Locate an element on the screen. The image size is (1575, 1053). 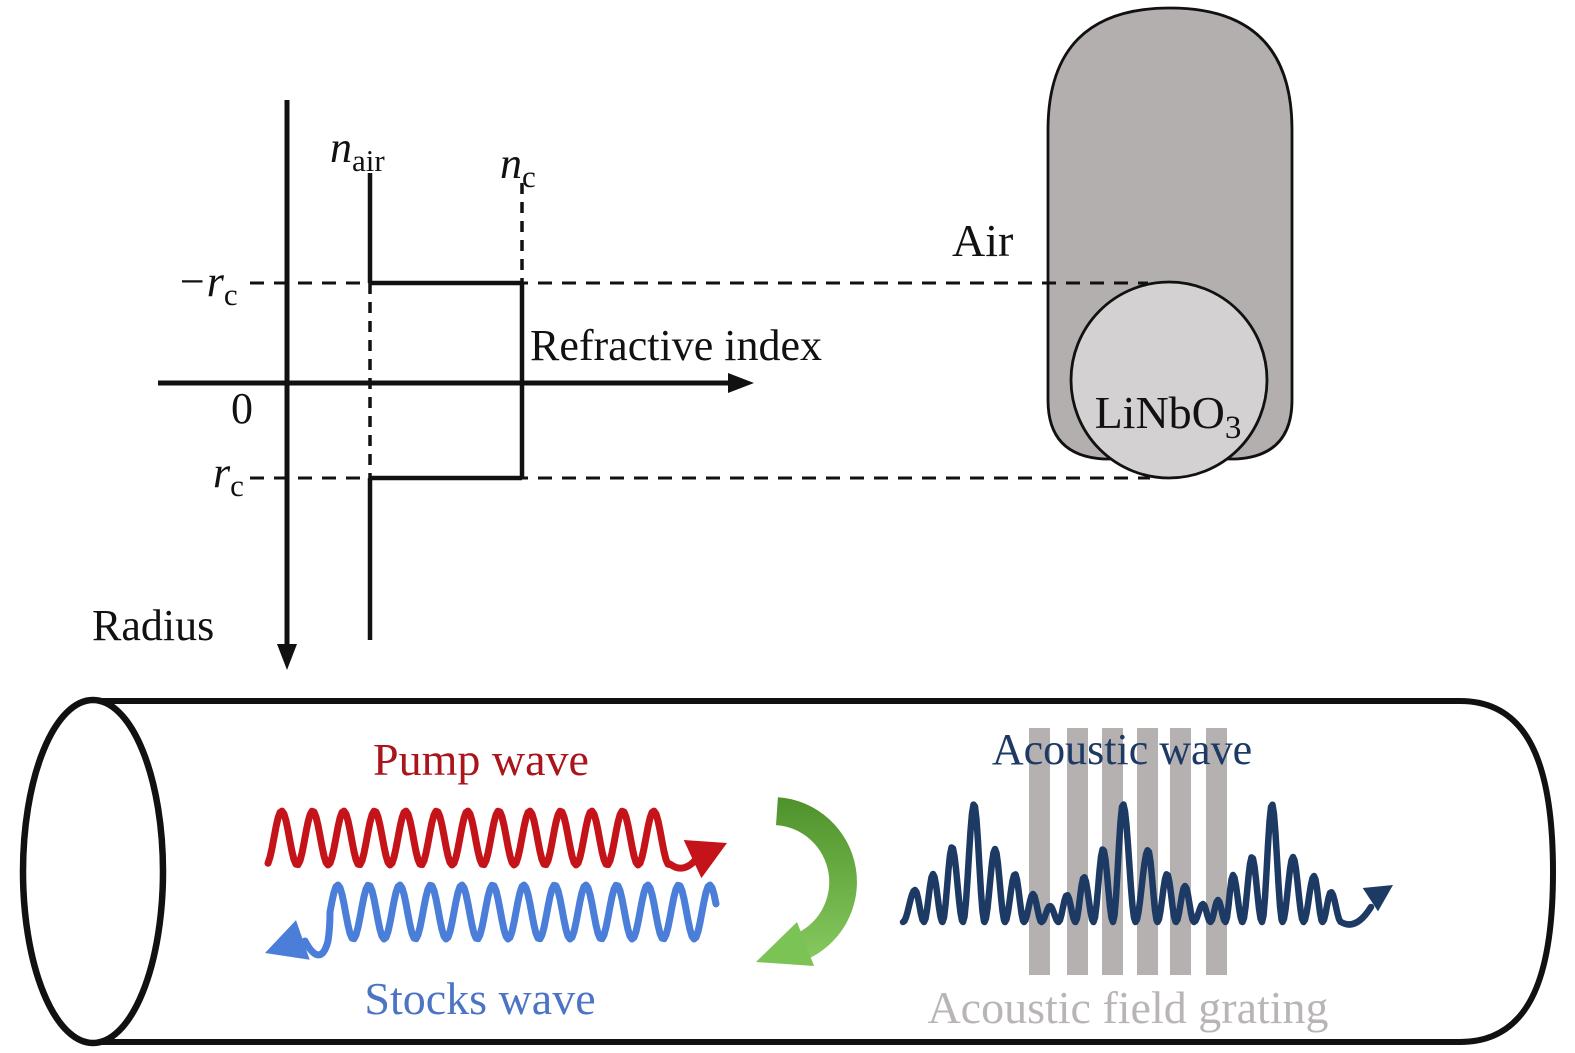
radius-axis-arrowhead-icon is located at coordinates (287, 657).